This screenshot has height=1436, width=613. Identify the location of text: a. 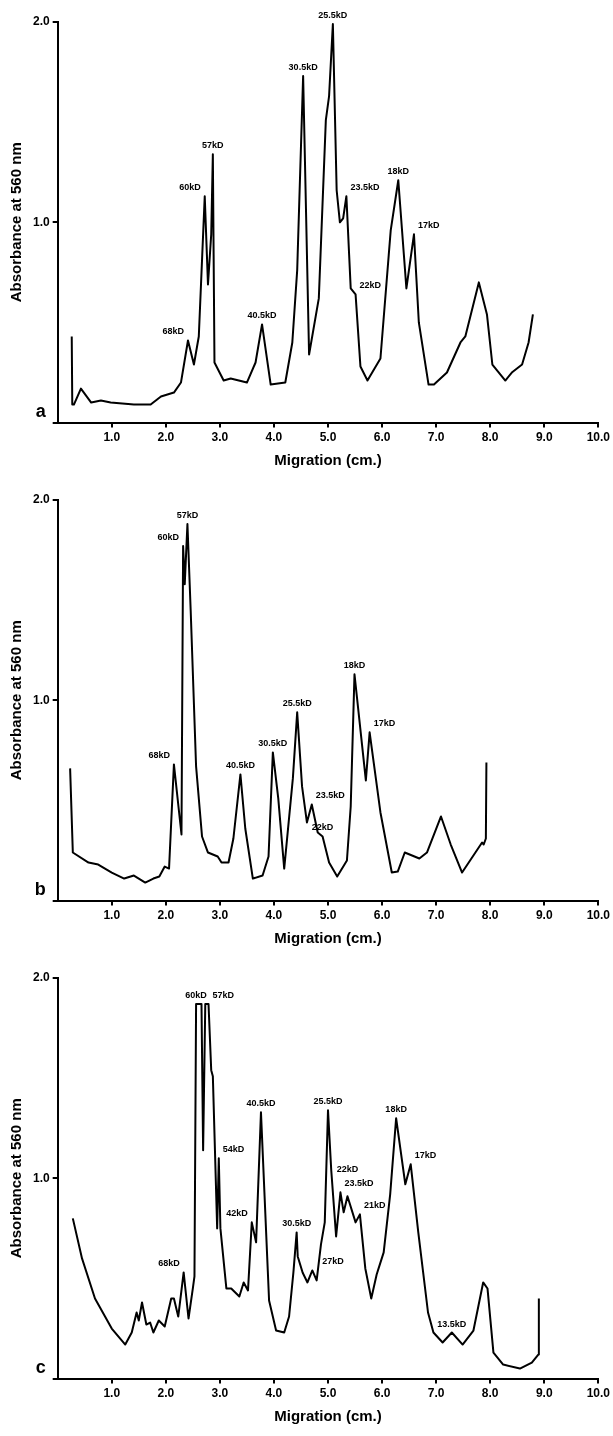
(41, 410).